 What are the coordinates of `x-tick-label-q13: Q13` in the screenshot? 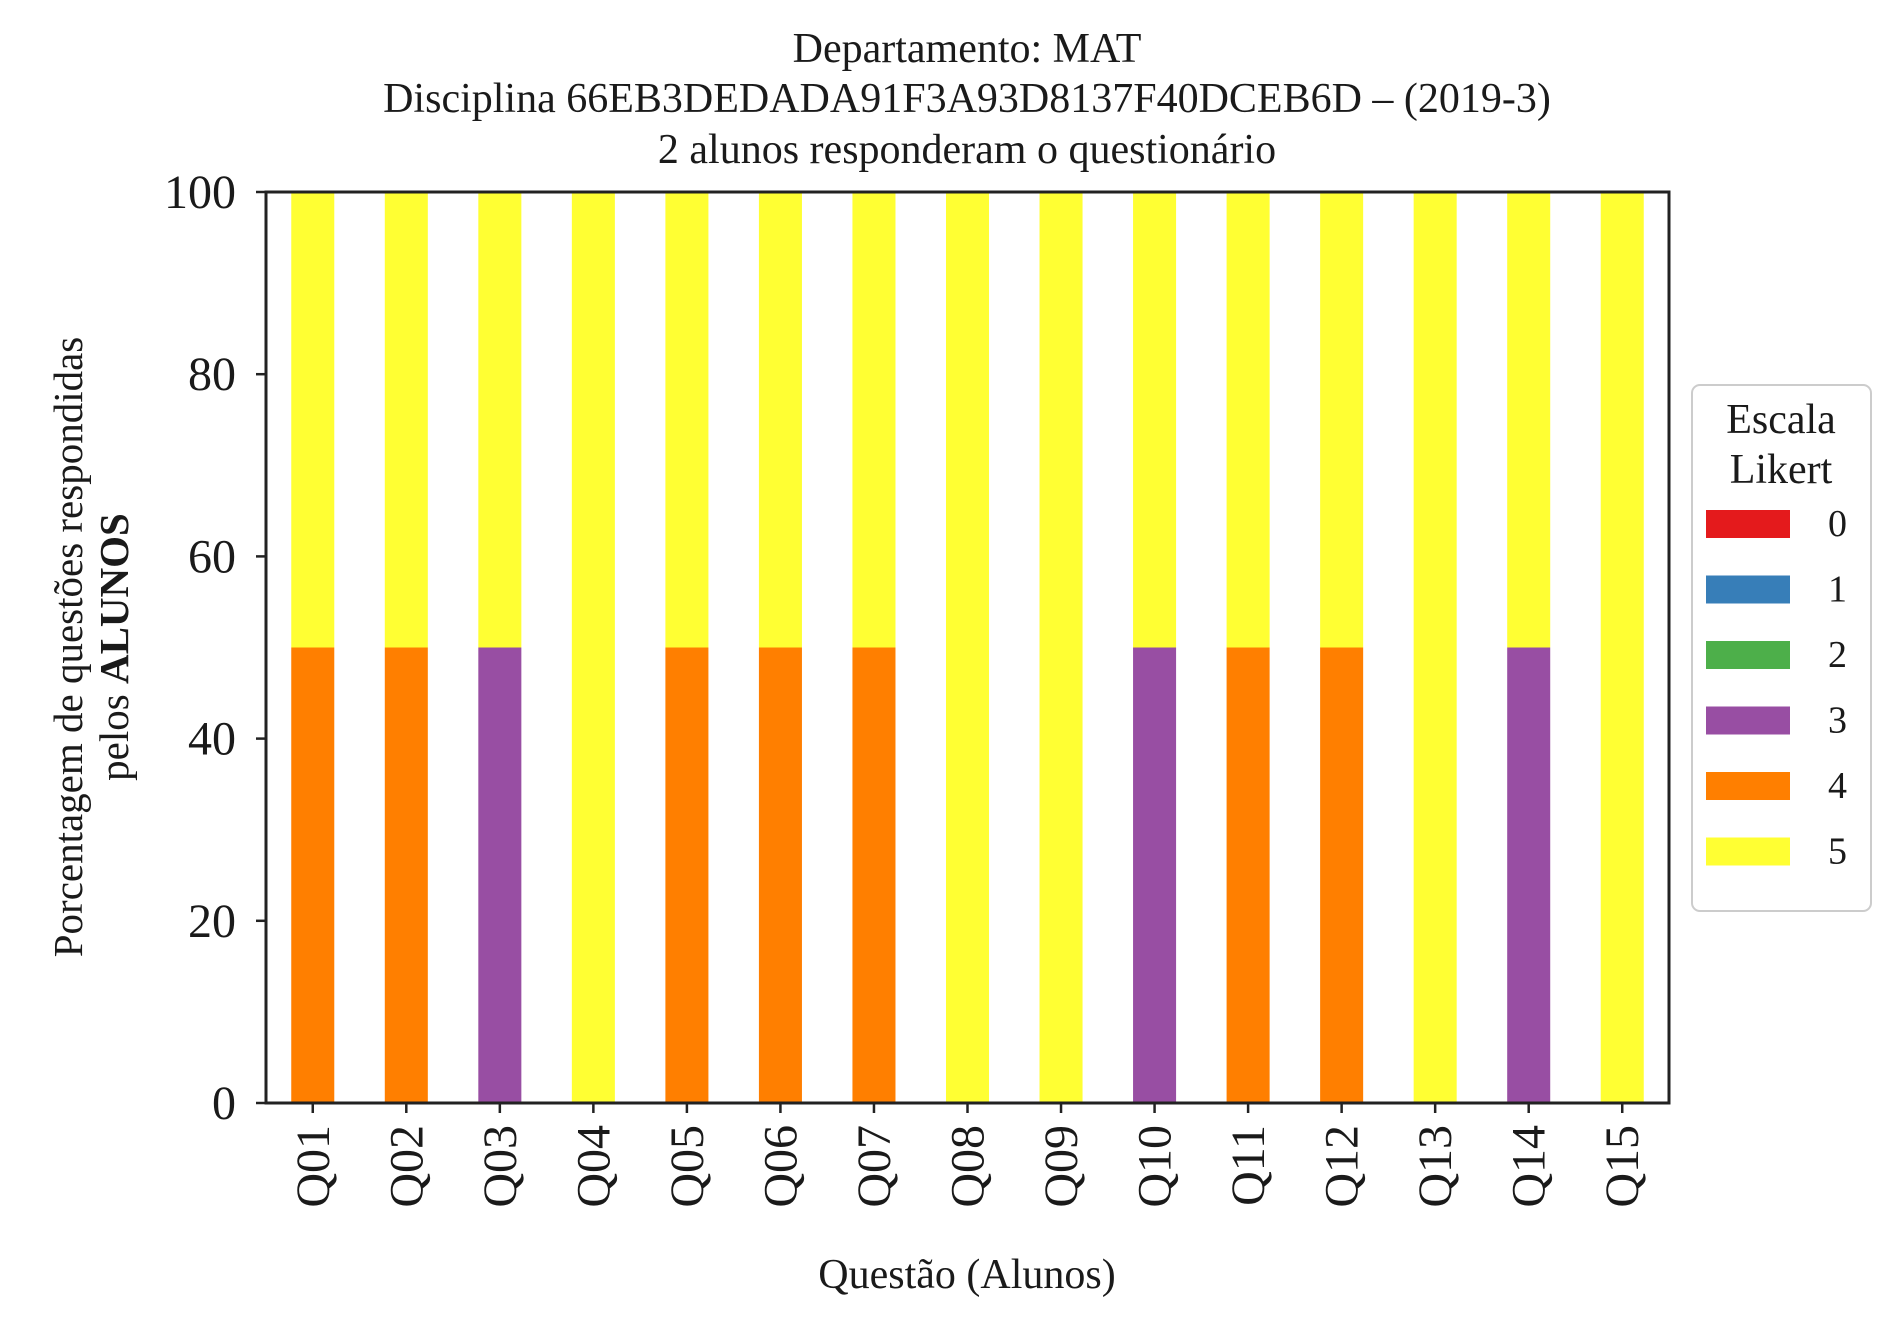 It's located at (1435, 1166).